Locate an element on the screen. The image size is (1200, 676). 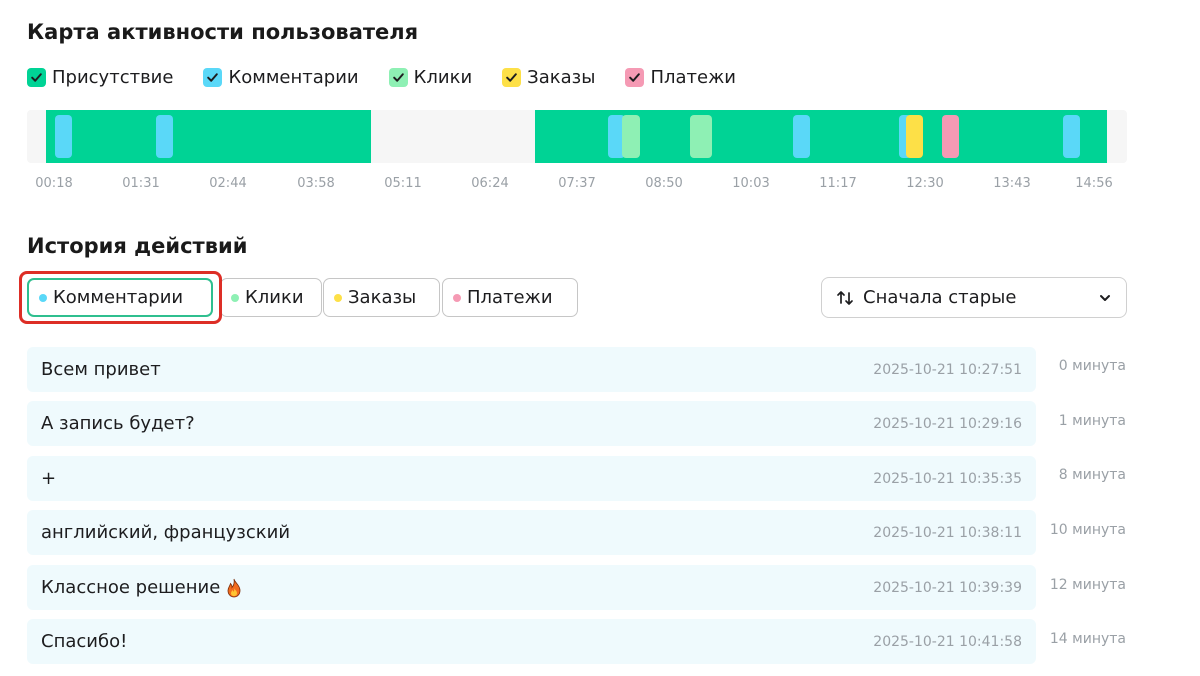
filter-orders: Заказы is located at coordinates (381, 297).